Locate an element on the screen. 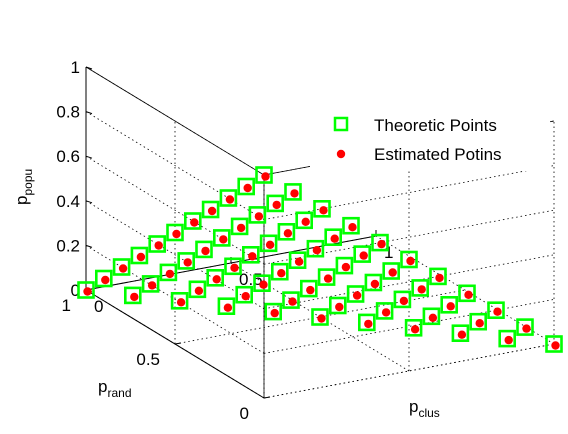 Image resolution: width=568 pixels, height=434 pixels. z-tick-label: 0.8 is located at coordinates (68, 112).